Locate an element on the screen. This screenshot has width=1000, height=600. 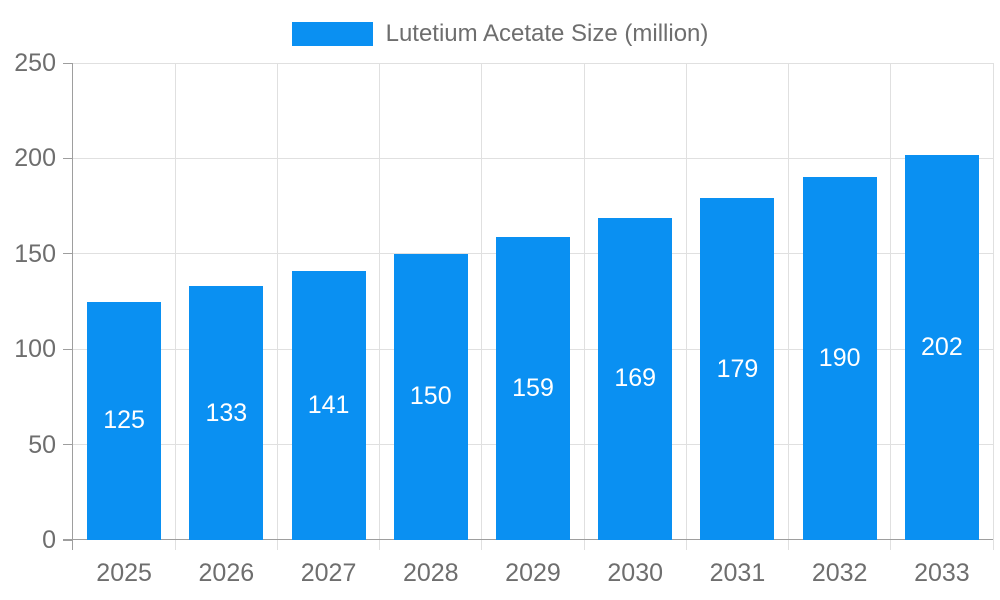
legend-swatch is located at coordinates (332, 34).